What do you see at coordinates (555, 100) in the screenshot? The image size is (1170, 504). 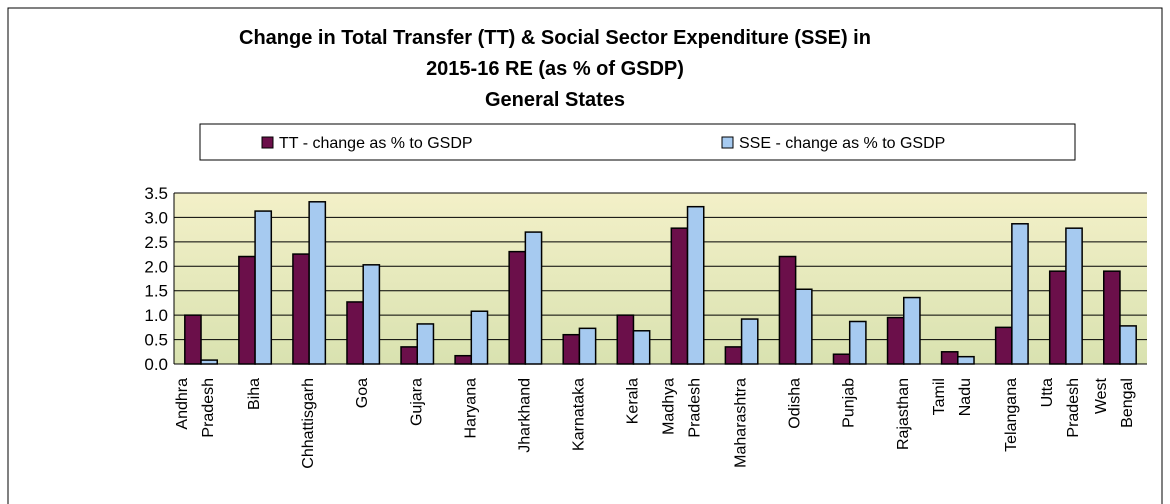 I see `chart-title: General States` at bounding box center [555, 100].